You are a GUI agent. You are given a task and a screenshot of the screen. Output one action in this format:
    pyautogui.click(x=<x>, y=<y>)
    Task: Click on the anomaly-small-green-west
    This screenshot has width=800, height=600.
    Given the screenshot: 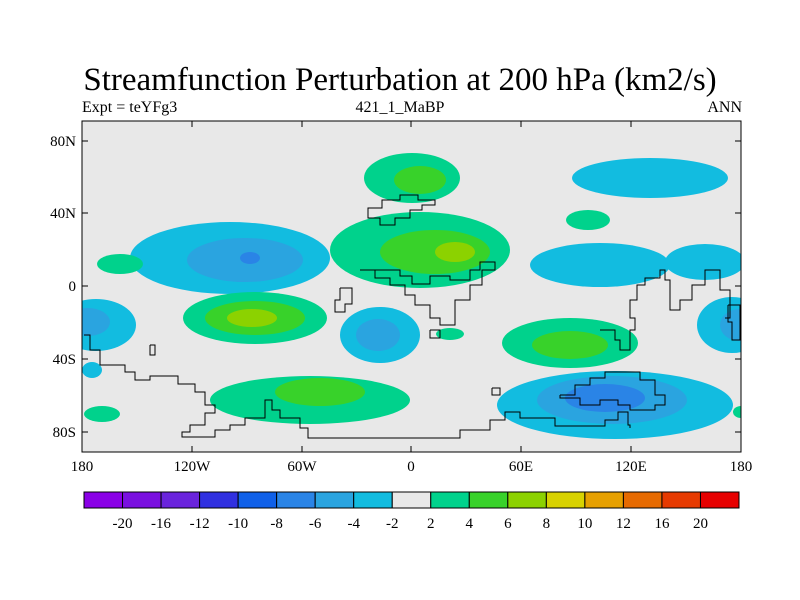 What is the action you would take?
    pyautogui.click(x=120, y=264)
    